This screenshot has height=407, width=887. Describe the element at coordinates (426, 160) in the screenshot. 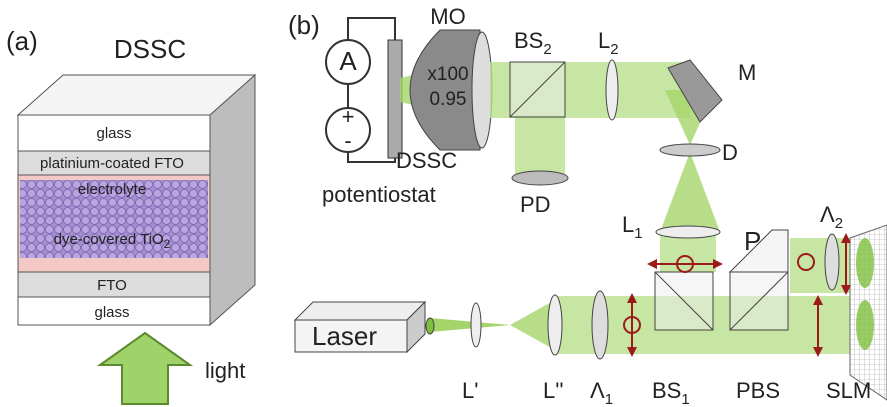

I see `dssc-label: DSSC` at that location.